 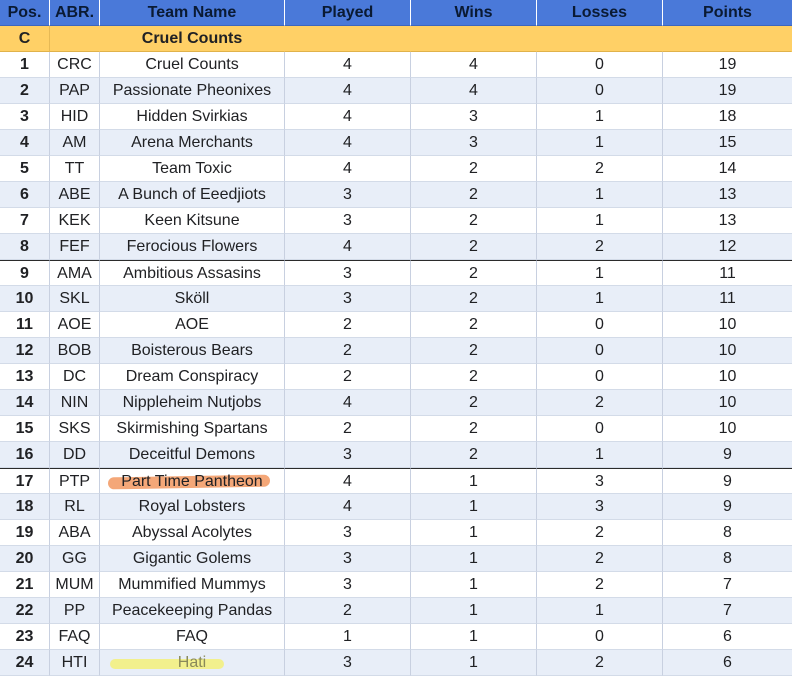 I want to click on abr-cell: AOE, so click(x=75, y=325).